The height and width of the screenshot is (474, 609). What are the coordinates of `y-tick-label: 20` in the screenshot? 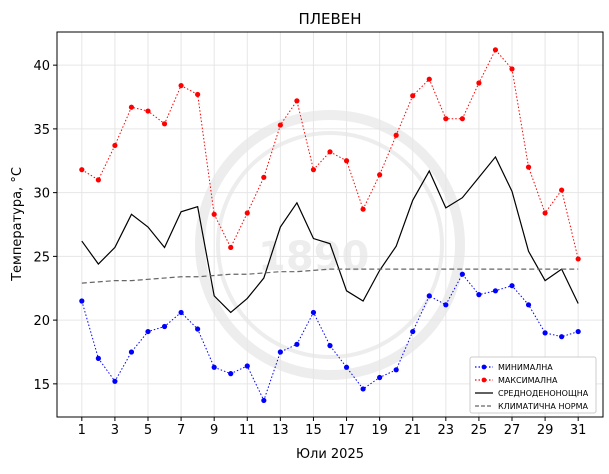 It's located at (41, 321).